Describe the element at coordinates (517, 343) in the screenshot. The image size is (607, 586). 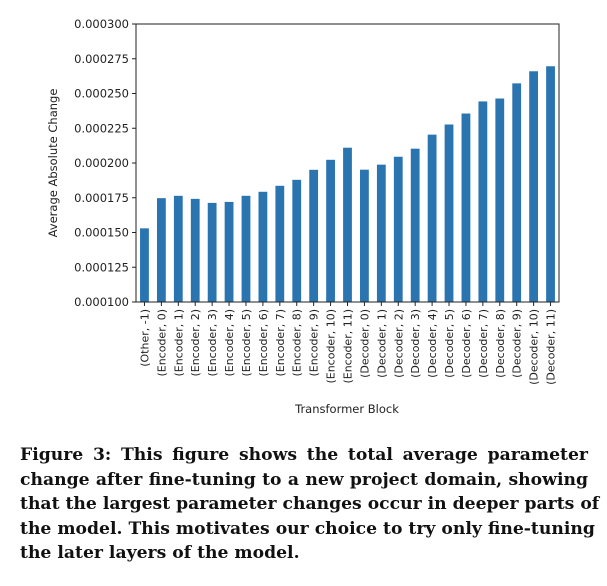
I see `x-tick-label: (Decoder, 9)` at that location.